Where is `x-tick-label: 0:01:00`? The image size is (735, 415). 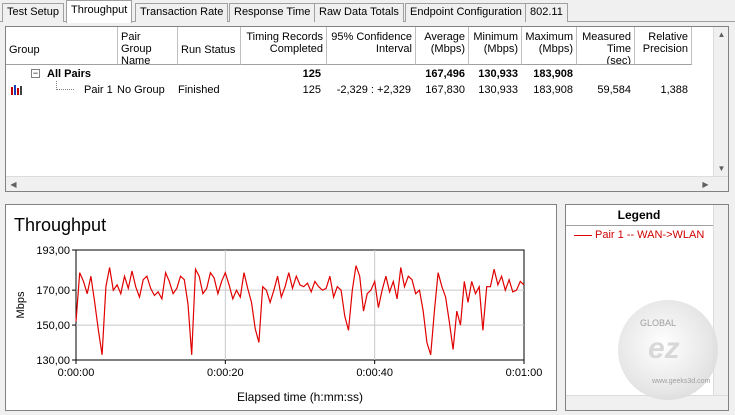 x-tick-label: 0:01:00 is located at coordinates (524, 373).